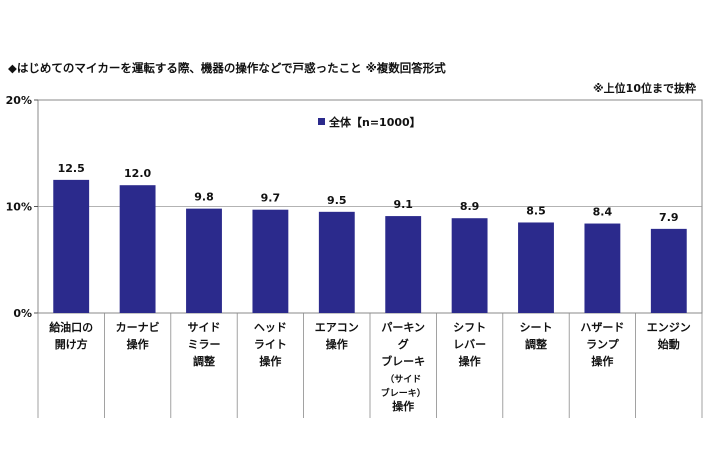  I want to click on category-label: シフト, so click(469, 327).